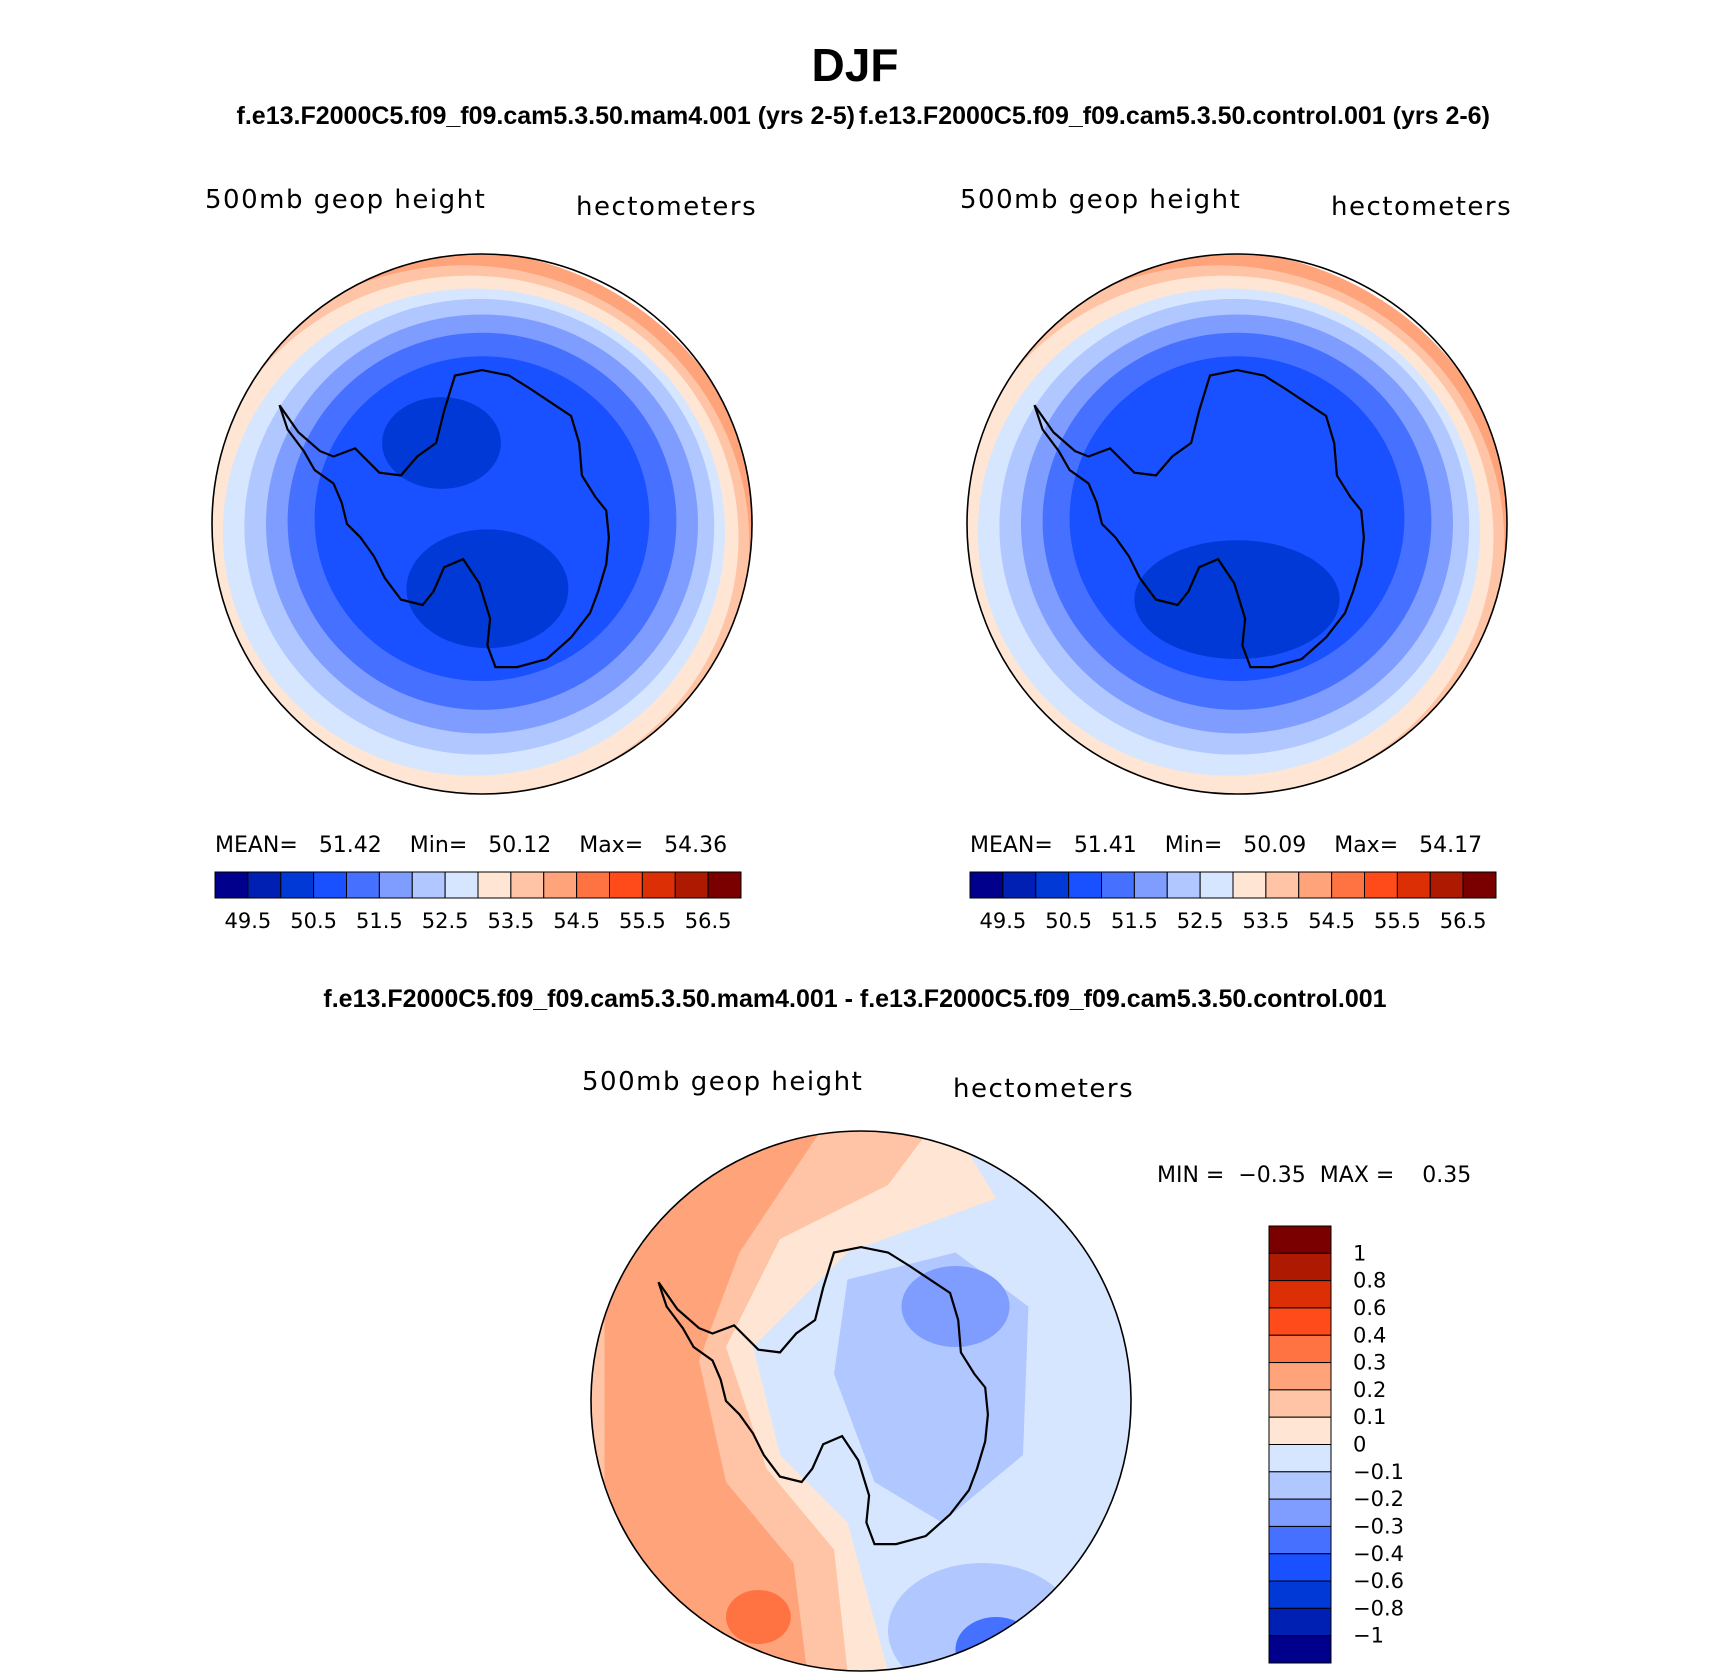  I want to click on panel3-variable-label: 500mb geop height, so click(723, 1082).